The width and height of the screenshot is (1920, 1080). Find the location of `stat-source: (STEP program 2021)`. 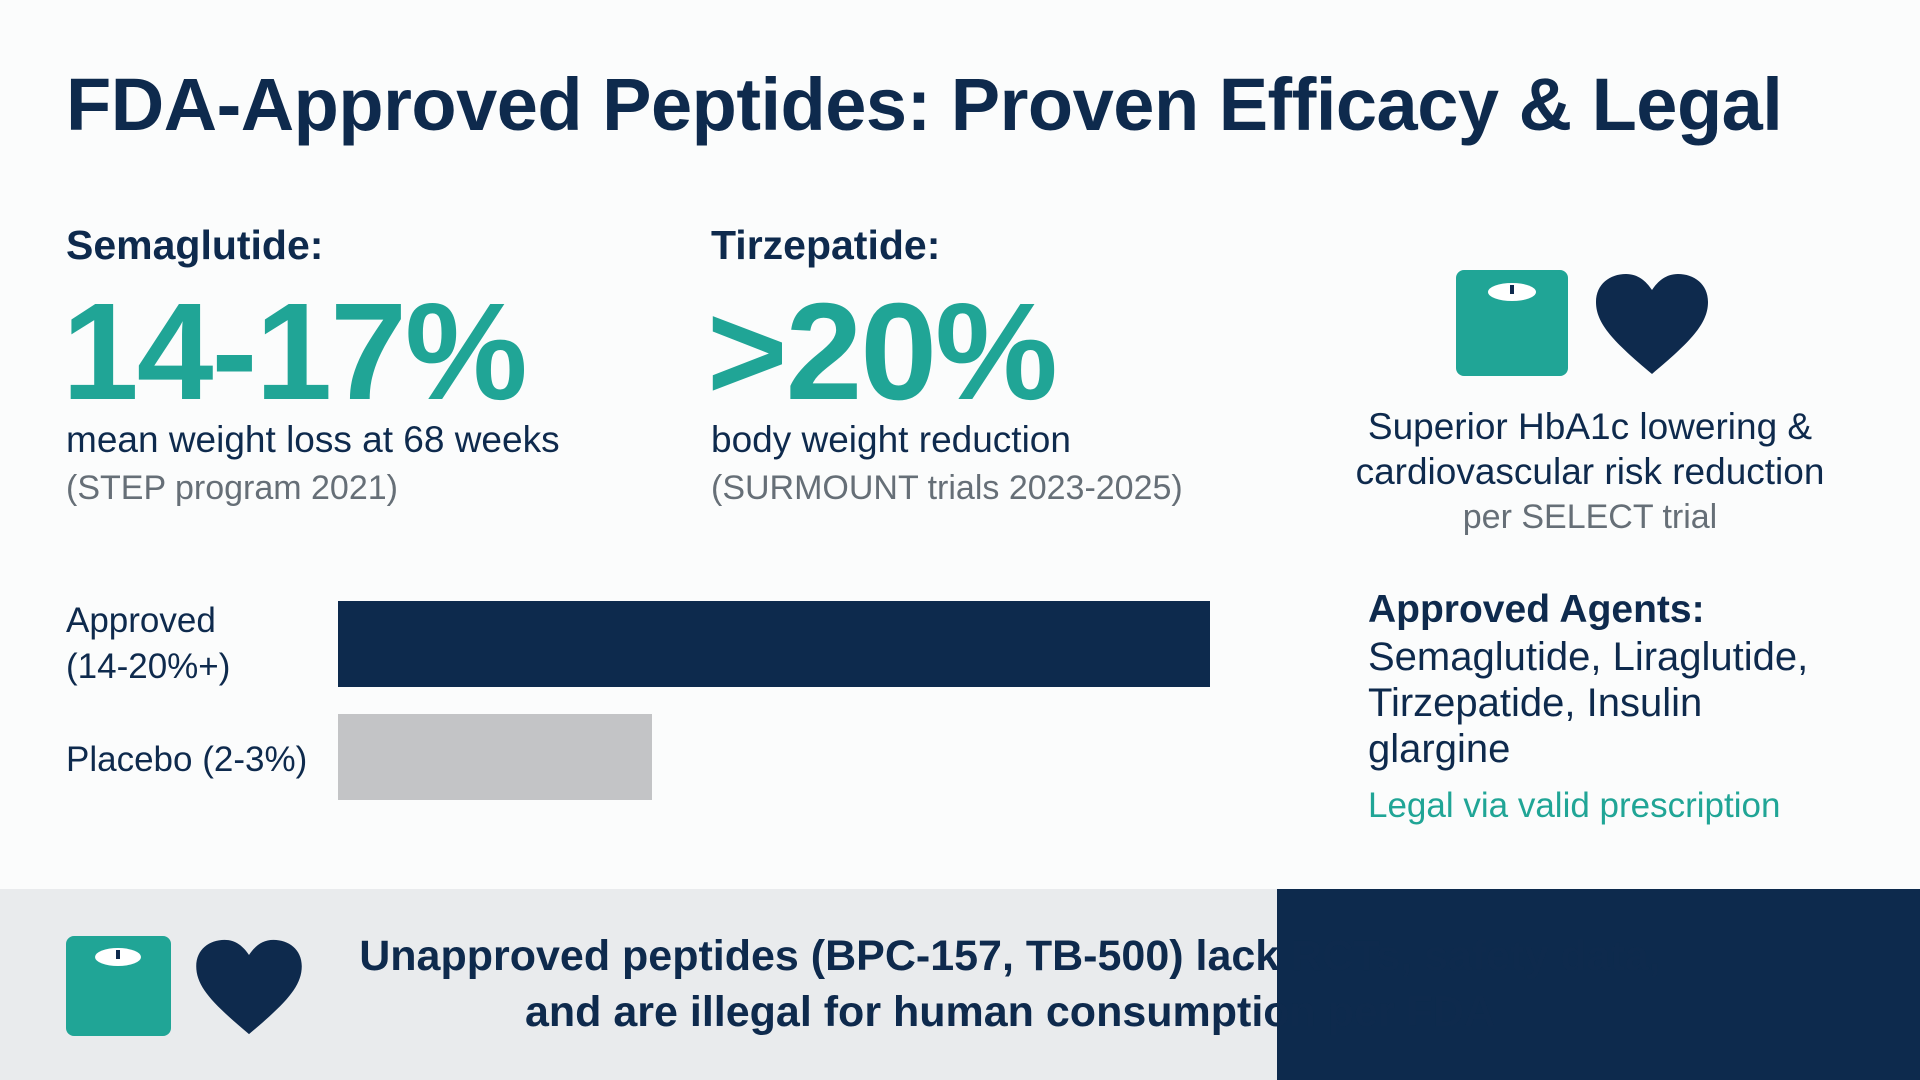

stat-source: (STEP program 2021) is located at coordinates (232, 488).